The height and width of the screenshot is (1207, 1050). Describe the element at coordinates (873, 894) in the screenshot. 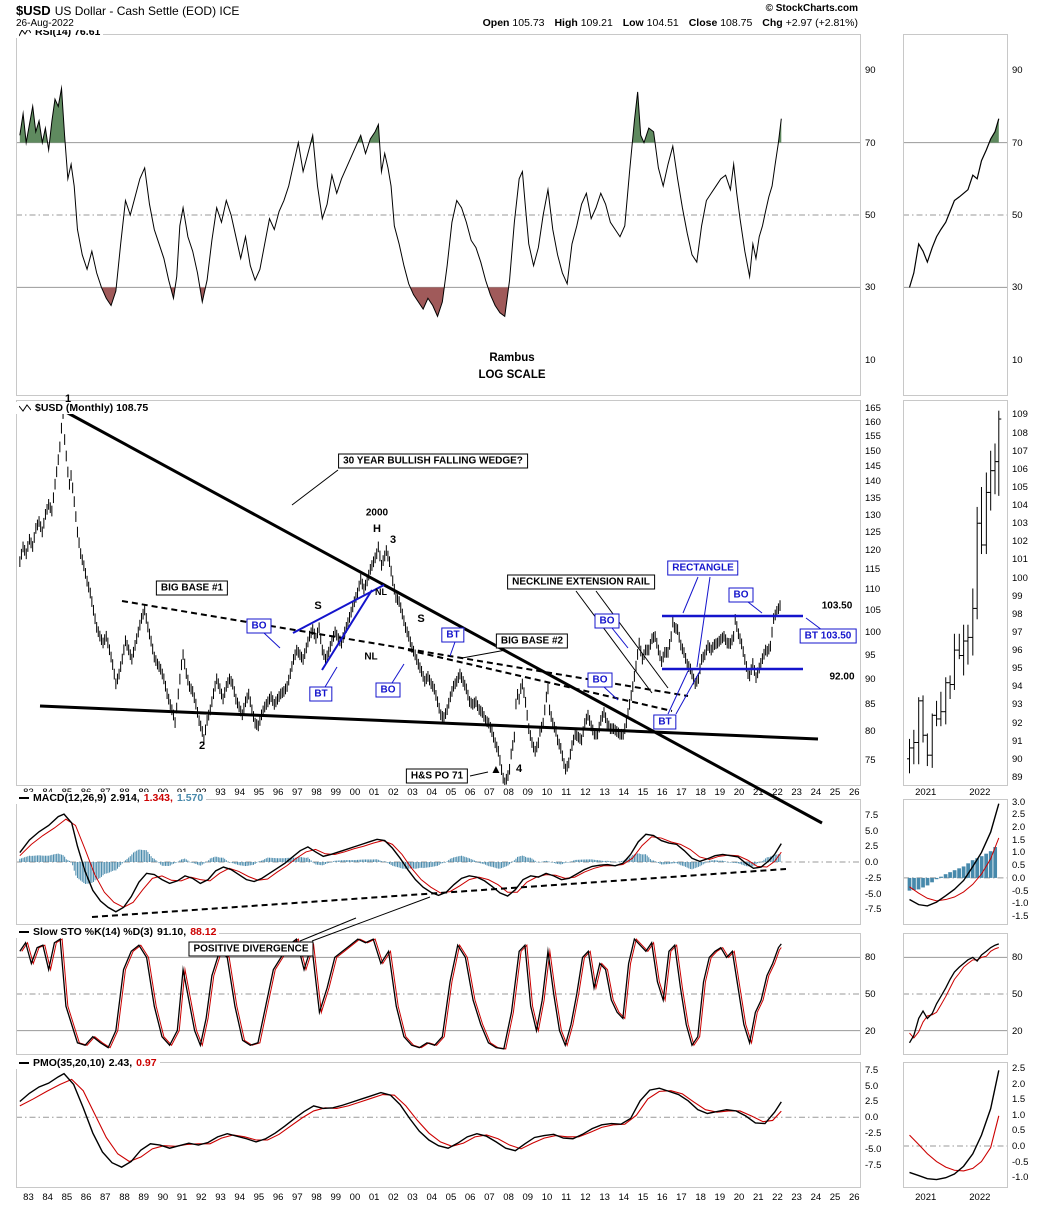

I see `y-tick-label: -5.0` at that location.